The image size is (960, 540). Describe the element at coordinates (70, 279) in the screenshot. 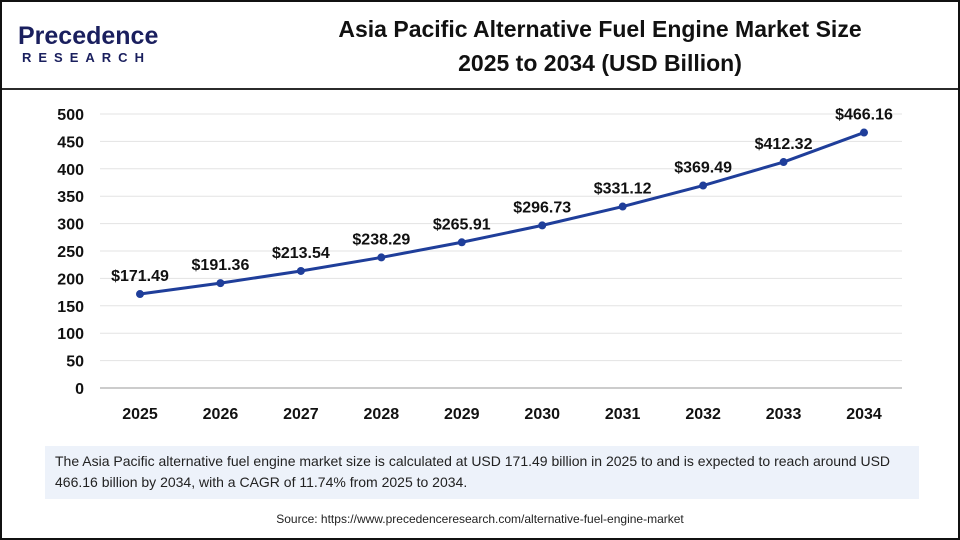

I see `y-tick-label: 200` at that location.